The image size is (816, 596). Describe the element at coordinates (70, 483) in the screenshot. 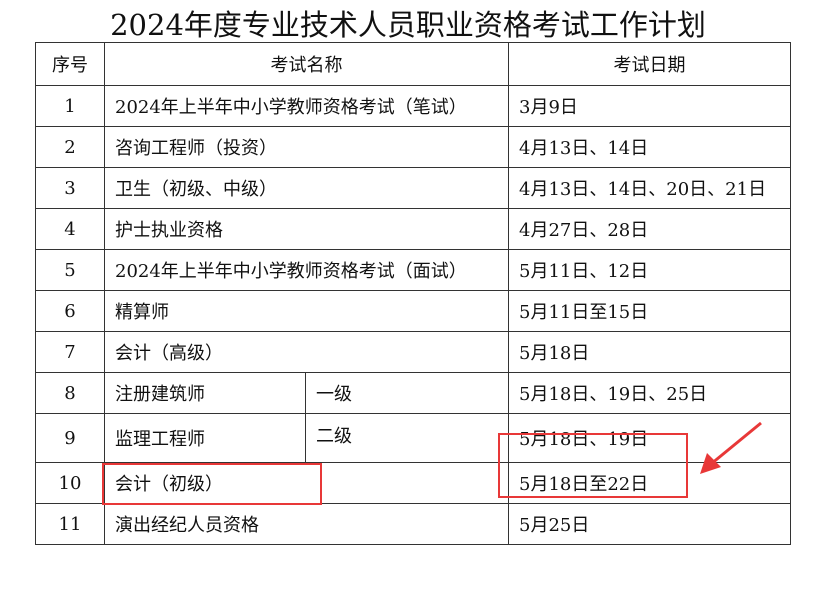

I see `row-no: 10` at that location.